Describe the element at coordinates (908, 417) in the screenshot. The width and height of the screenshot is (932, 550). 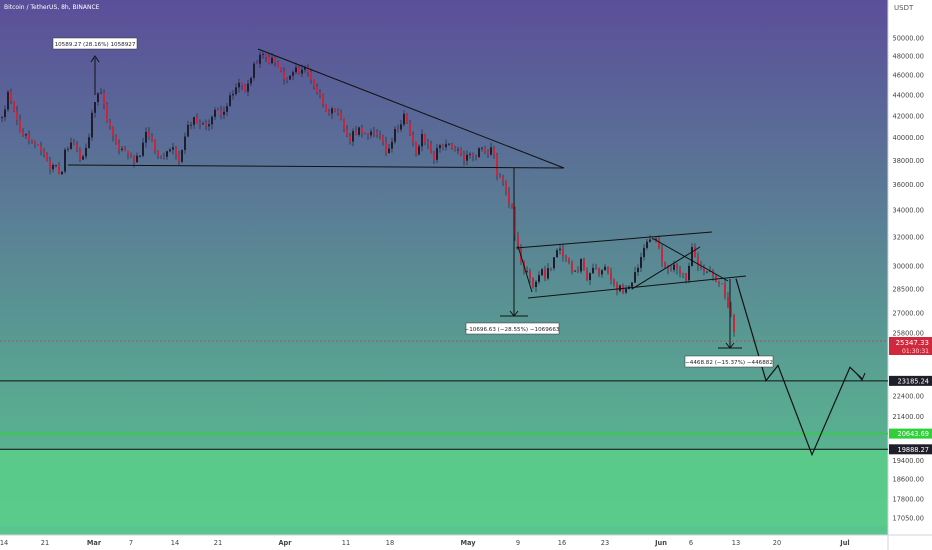
I see `price-tick-label: 21400.00` at that location.